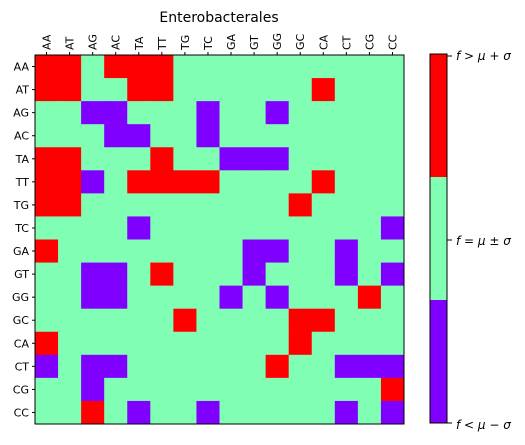  I want to click on heatmap-cell-AA-TG, so click(185, 67).